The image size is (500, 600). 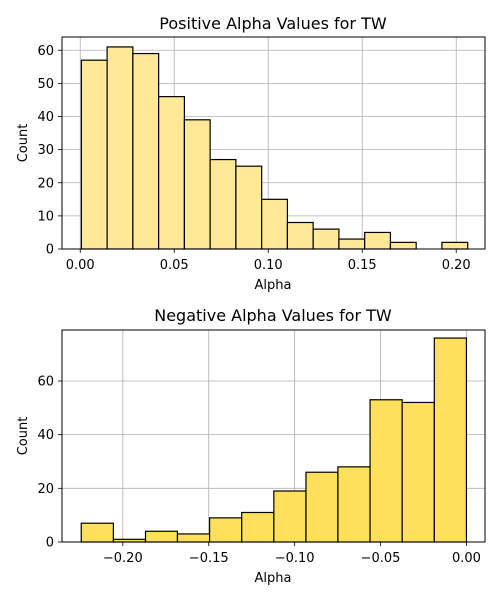 I want to click on x-tick-label: 0.10, so click(x=268, y=265).